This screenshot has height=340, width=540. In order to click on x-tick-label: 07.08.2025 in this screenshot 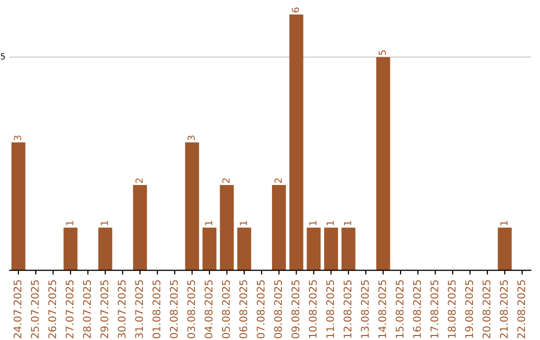, I will do `click(260, 309)`.